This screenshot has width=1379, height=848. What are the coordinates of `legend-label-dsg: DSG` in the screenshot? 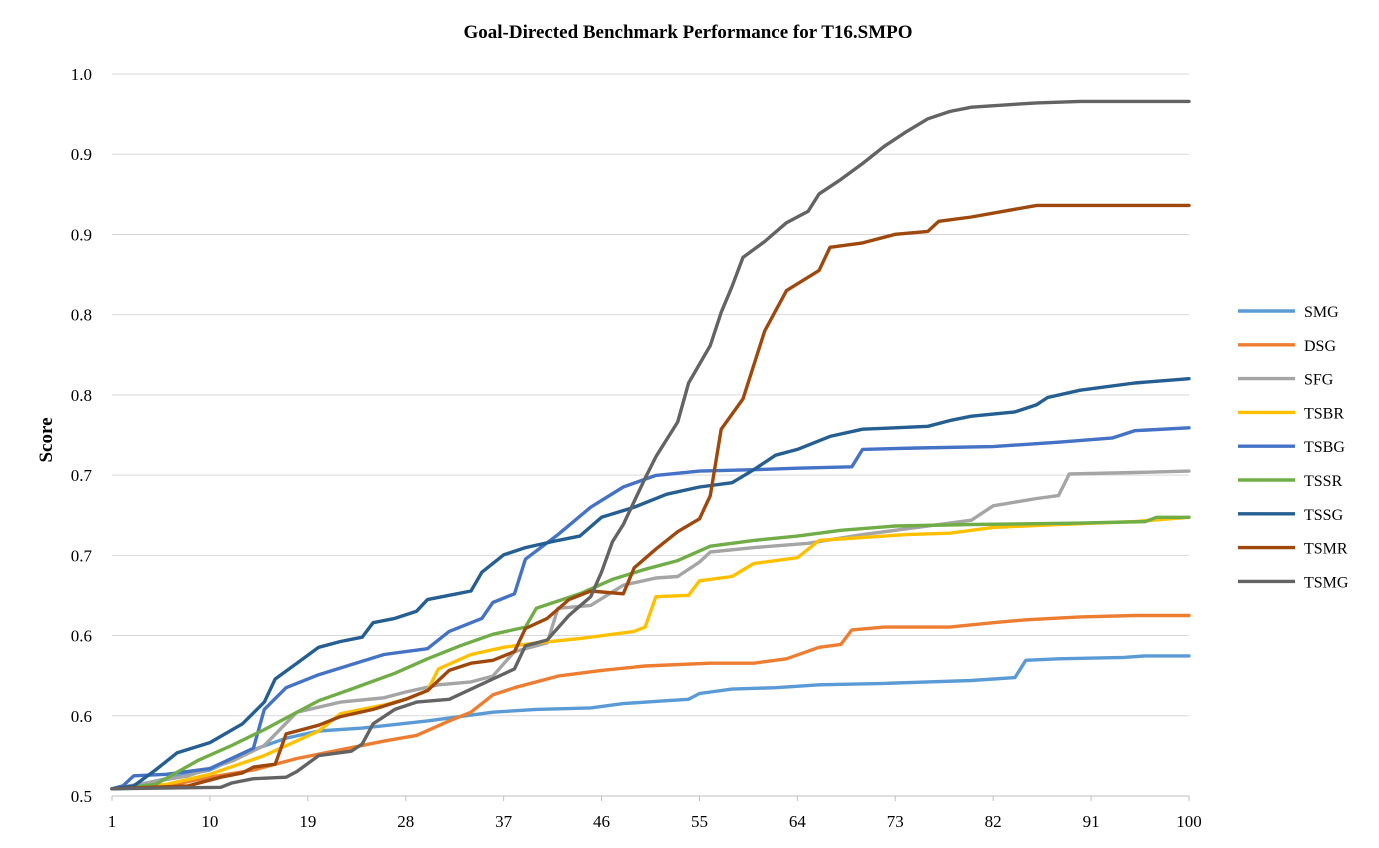 It's located at (1320, 346).